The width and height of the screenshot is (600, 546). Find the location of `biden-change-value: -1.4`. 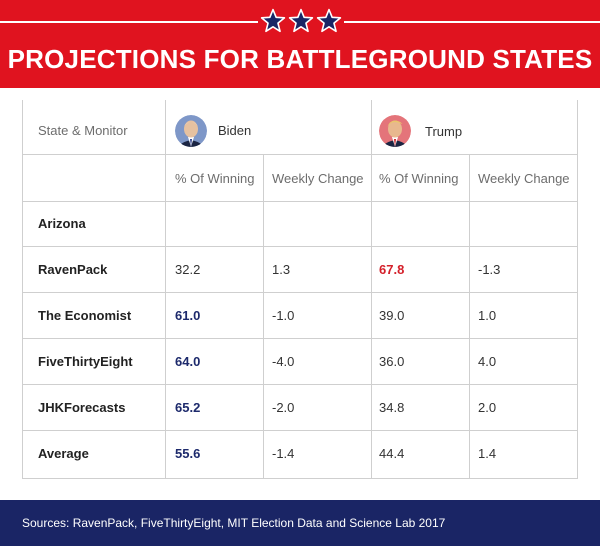

biden-change-value: -1.4 is located at coordinates (283, 453).